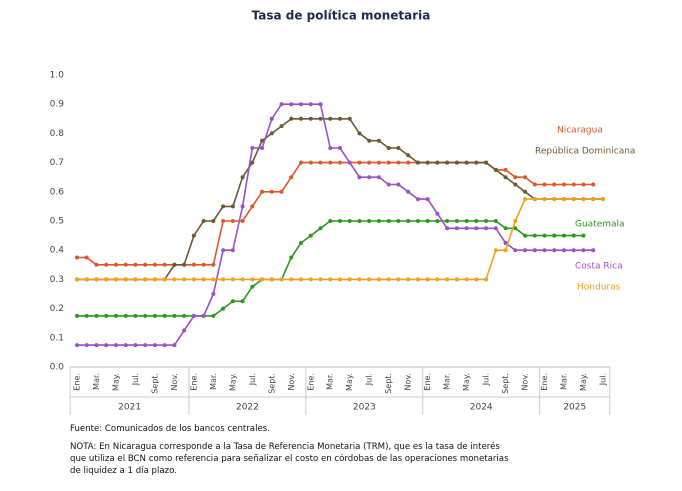 This screenshot has width=682, height=491. I want to click on x-tick-label: Sept., so click(154, 383).